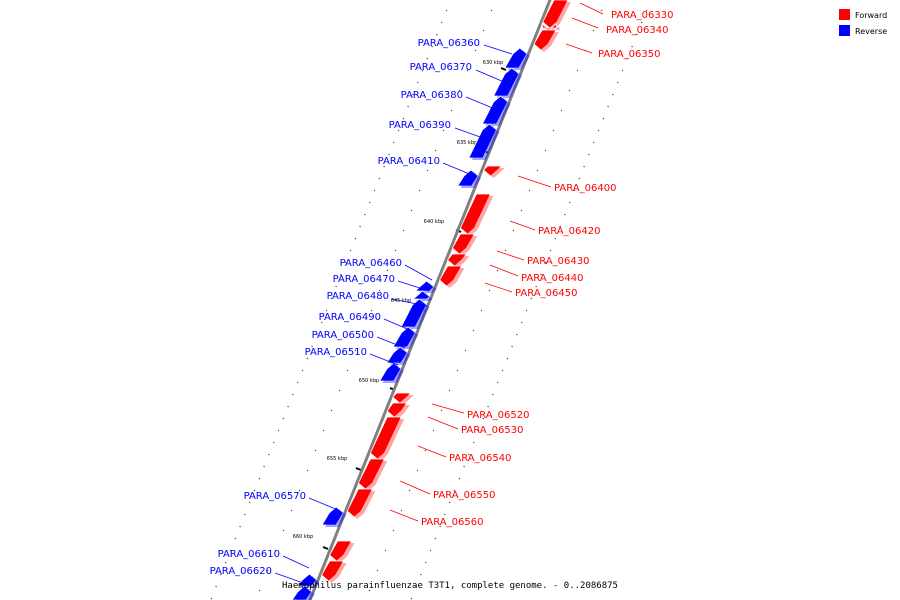  I want to click on gene-label-para_06420: PARA_06420, so click(569, 231).